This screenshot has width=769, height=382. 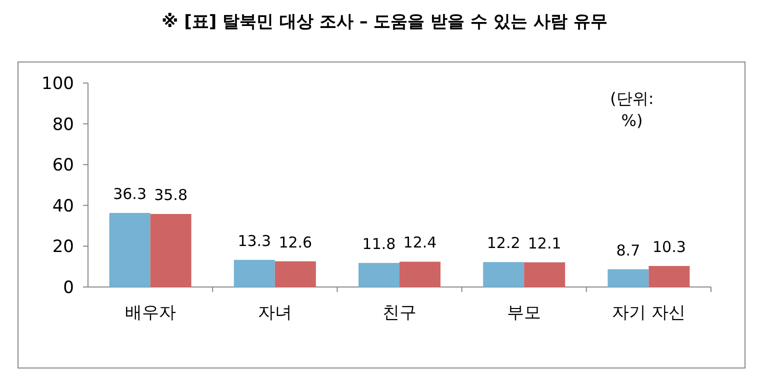 What do you see at coordinates (379, 243) in the screenshot?
I see `data-label: 11.8` at bounding box center [379, 243].